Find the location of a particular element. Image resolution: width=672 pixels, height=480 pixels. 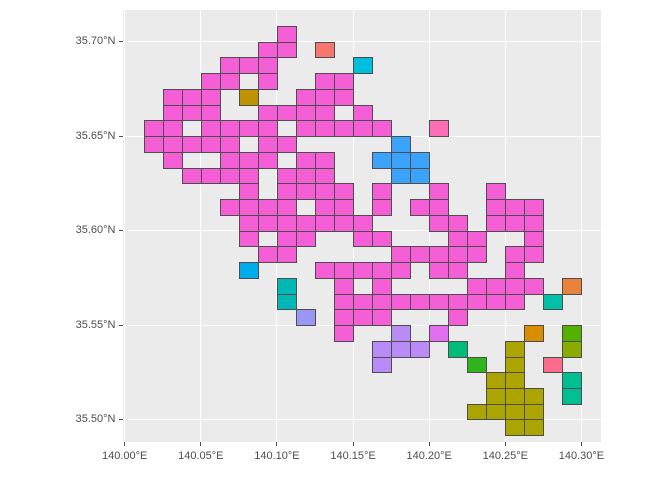

x-tick-label: 140.25°E is located at coordinates (505, 455).